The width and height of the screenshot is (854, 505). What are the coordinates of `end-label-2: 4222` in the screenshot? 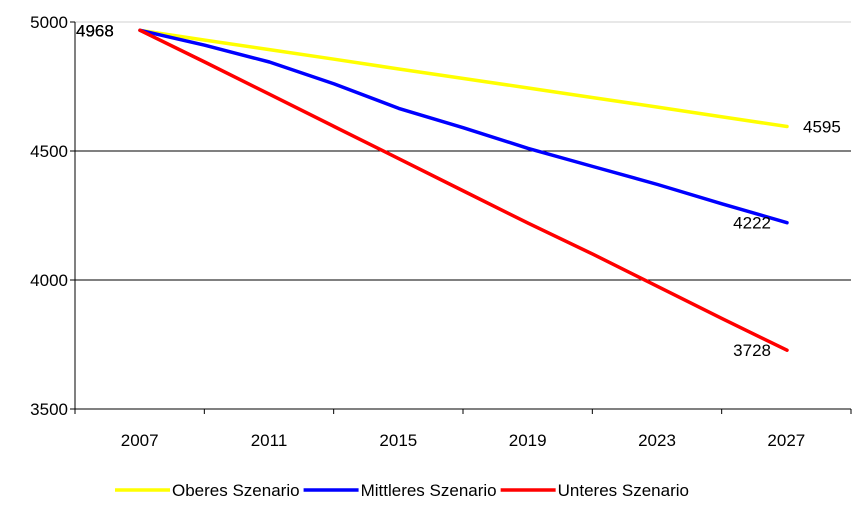 It's located at (752, 223).